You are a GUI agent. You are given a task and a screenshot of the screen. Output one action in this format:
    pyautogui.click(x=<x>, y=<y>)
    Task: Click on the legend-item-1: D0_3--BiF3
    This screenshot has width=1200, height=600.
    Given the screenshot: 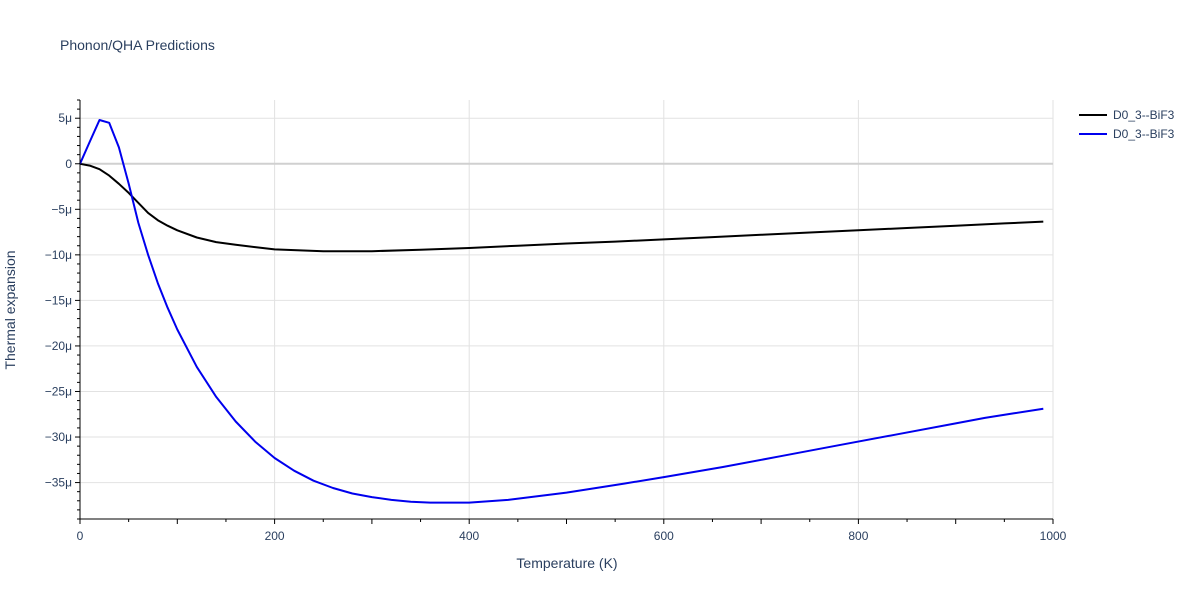 What is the action you would take?
    pyautogui.click(x=1127, y=115)
    